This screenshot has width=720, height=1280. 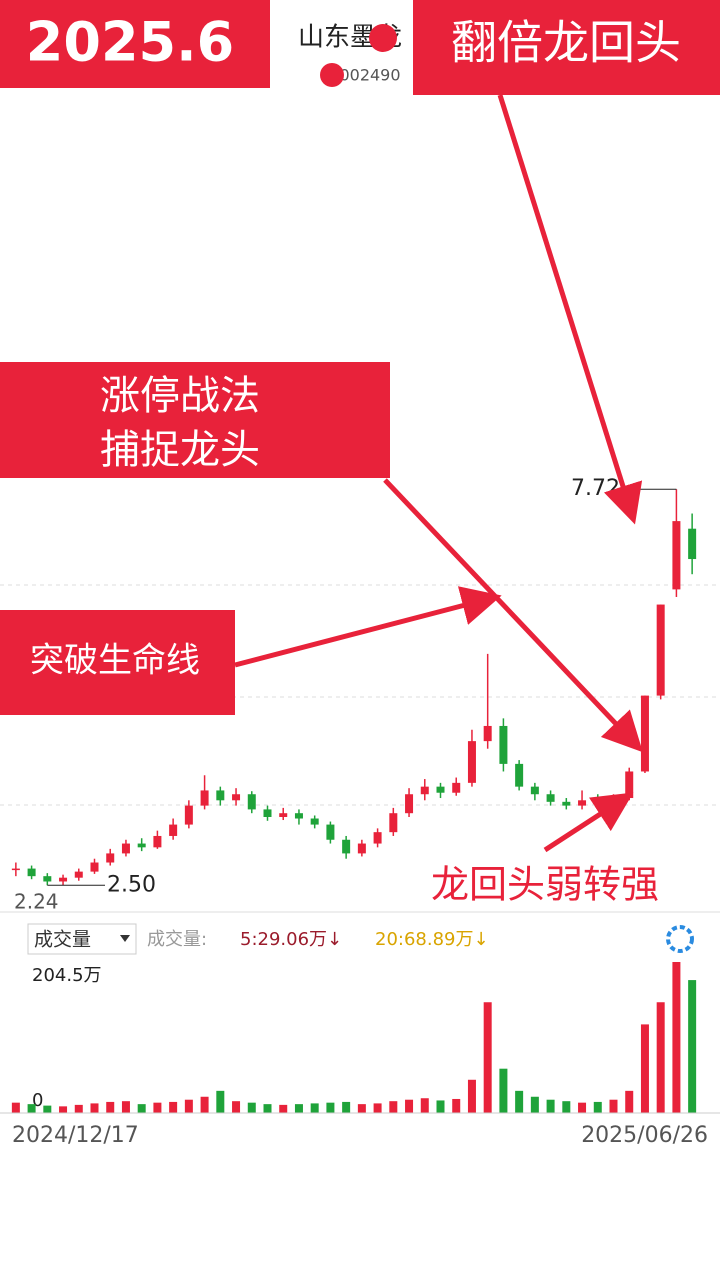 I want to click on dropdown, so click(x=82, y=939).